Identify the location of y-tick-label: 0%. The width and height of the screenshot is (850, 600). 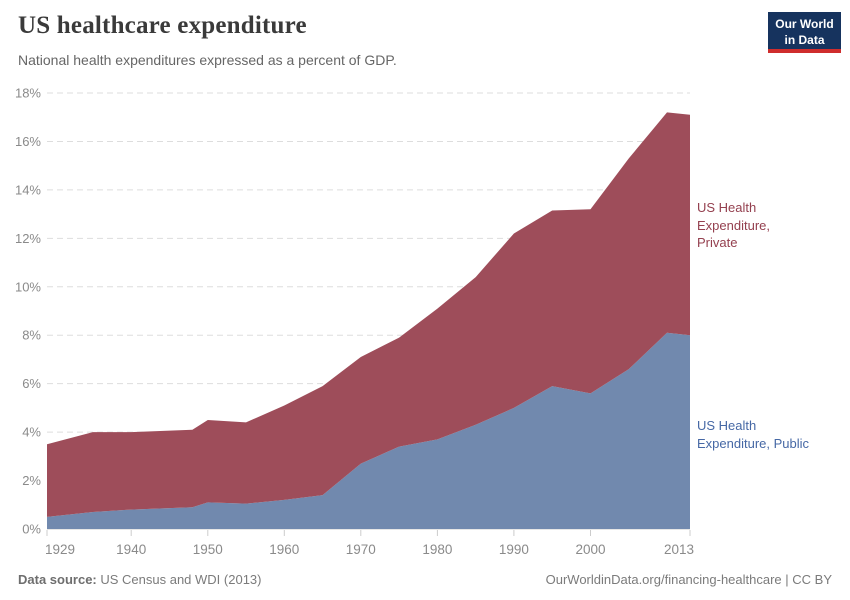
(31, 529).